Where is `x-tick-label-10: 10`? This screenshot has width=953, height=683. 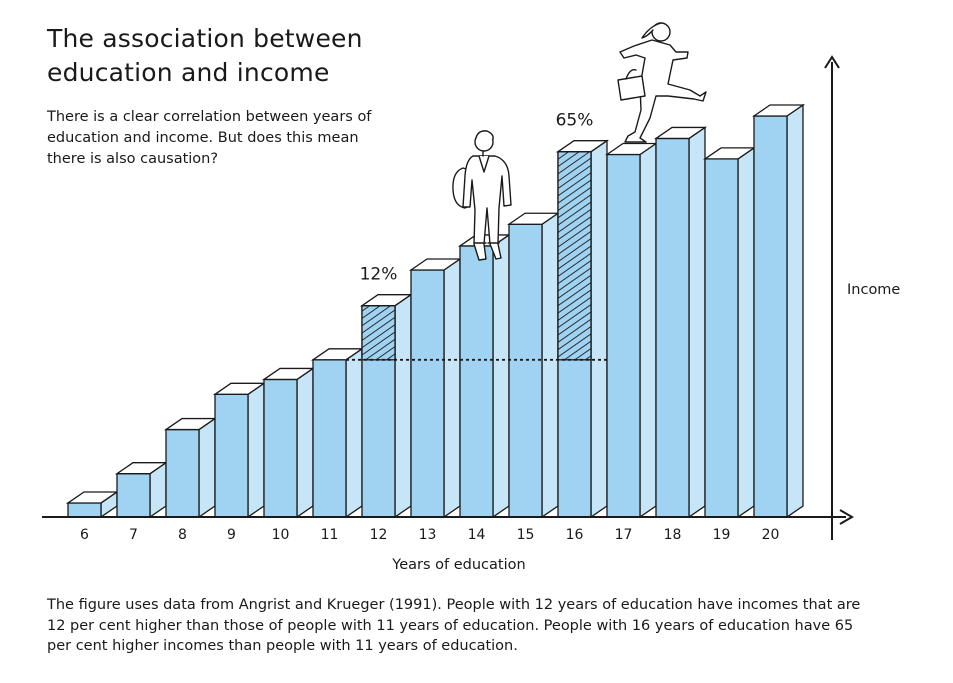 x-tick-label-10: 10 is located at coordinates (281, 535).